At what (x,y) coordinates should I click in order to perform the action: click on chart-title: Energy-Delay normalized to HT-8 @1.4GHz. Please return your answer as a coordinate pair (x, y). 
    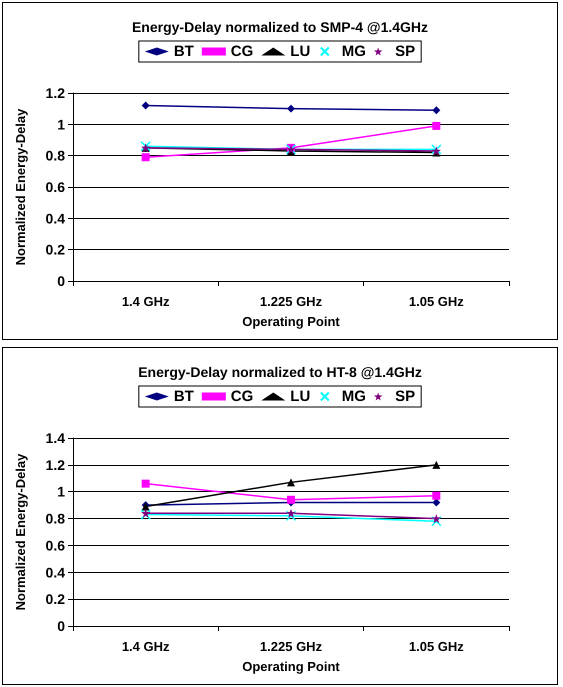
    Looking at the image, I should click on (280, 372).